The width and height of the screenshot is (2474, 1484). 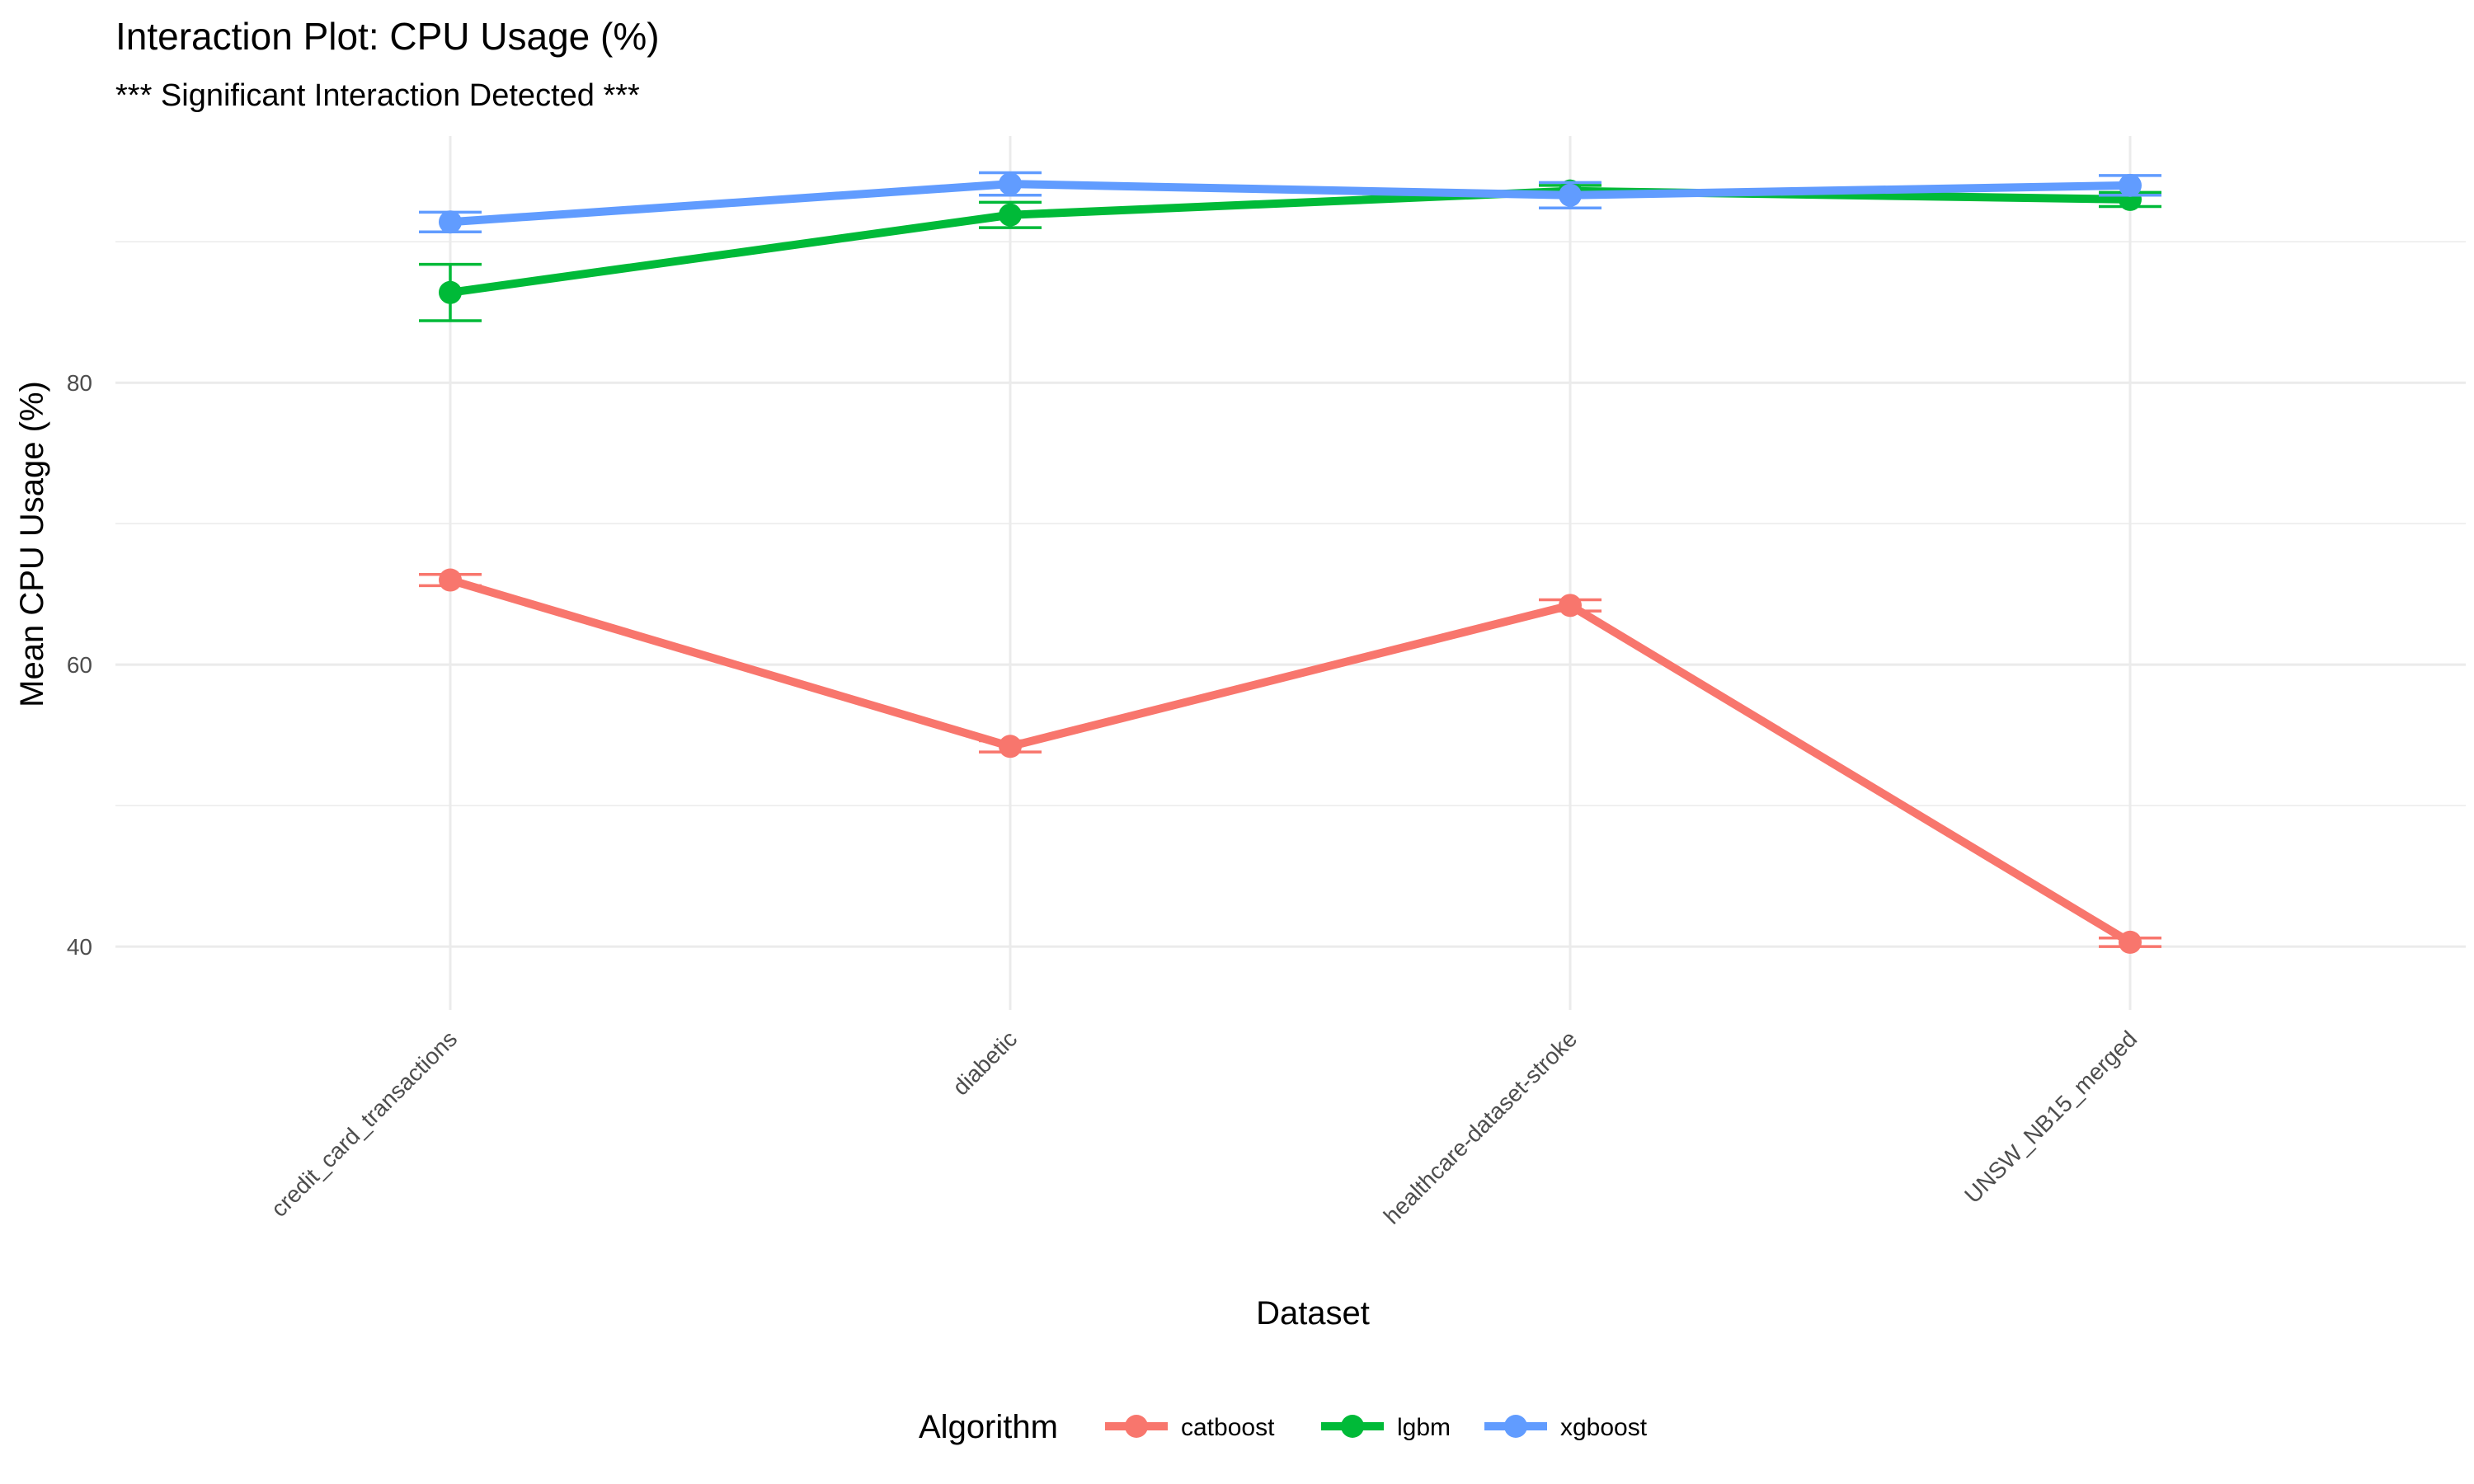 I want to click on x-axis-title: Dataset, so click(x=1313, y=1313).